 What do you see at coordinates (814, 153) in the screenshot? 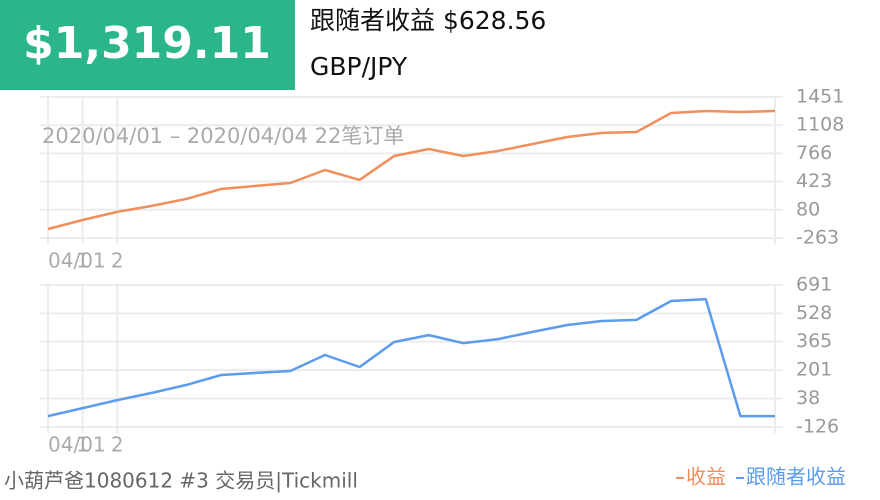
I see `y-tick-label: 766` at bounding box center [814, 153].